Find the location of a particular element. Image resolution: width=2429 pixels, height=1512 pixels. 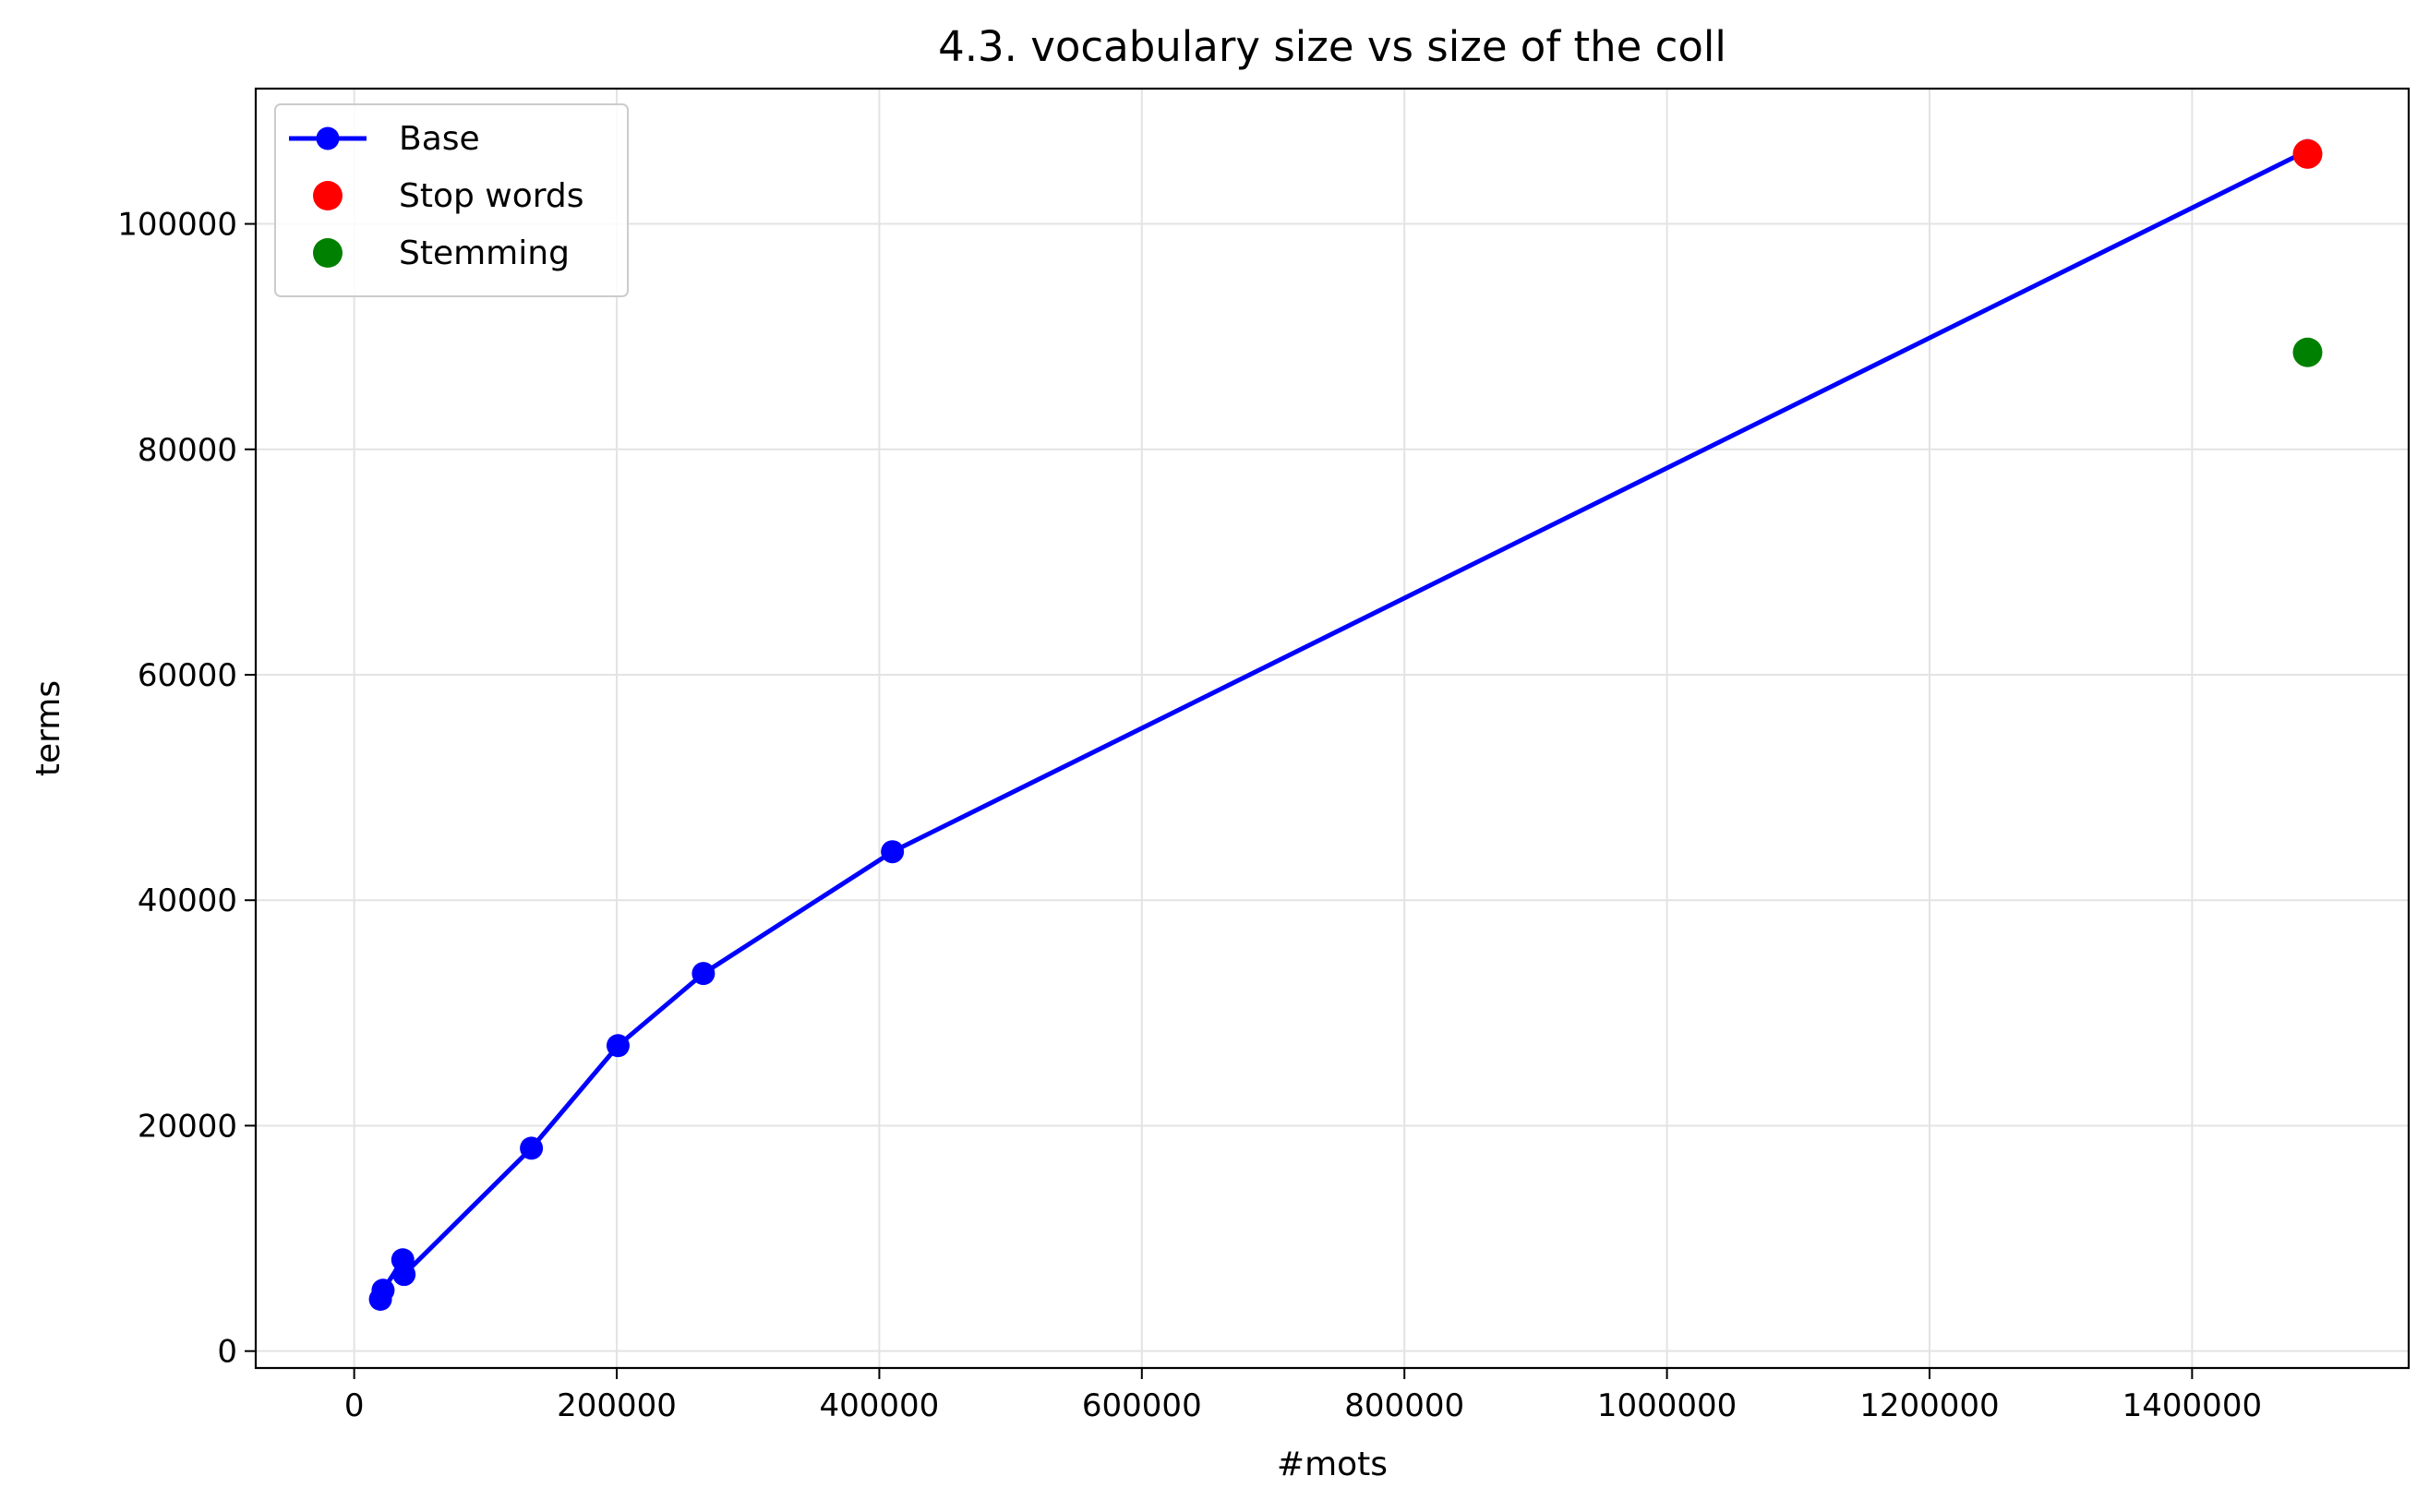

y-tick-label: 20000 is located at coordinates (187, 1126).